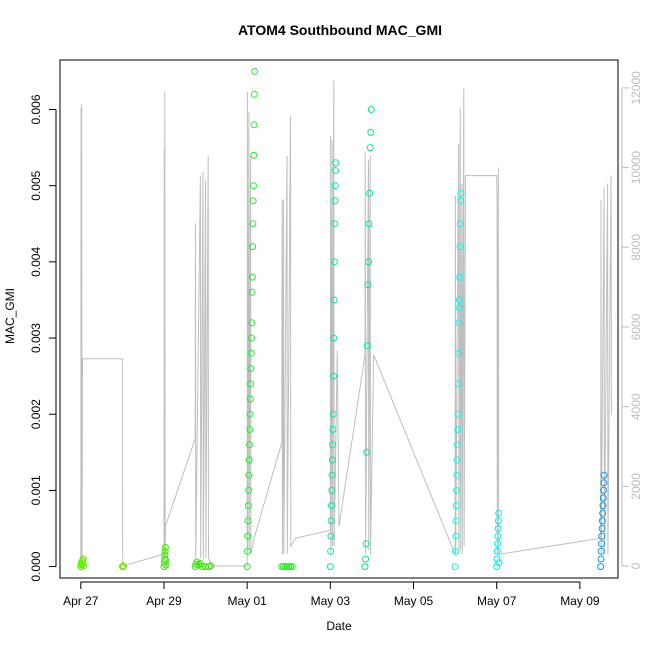 The height and width of the screenshot is (655, 650). Describe the element at coordinates (580, 601) in the screenshot. I see `x-tick-label: May 09` at that location.